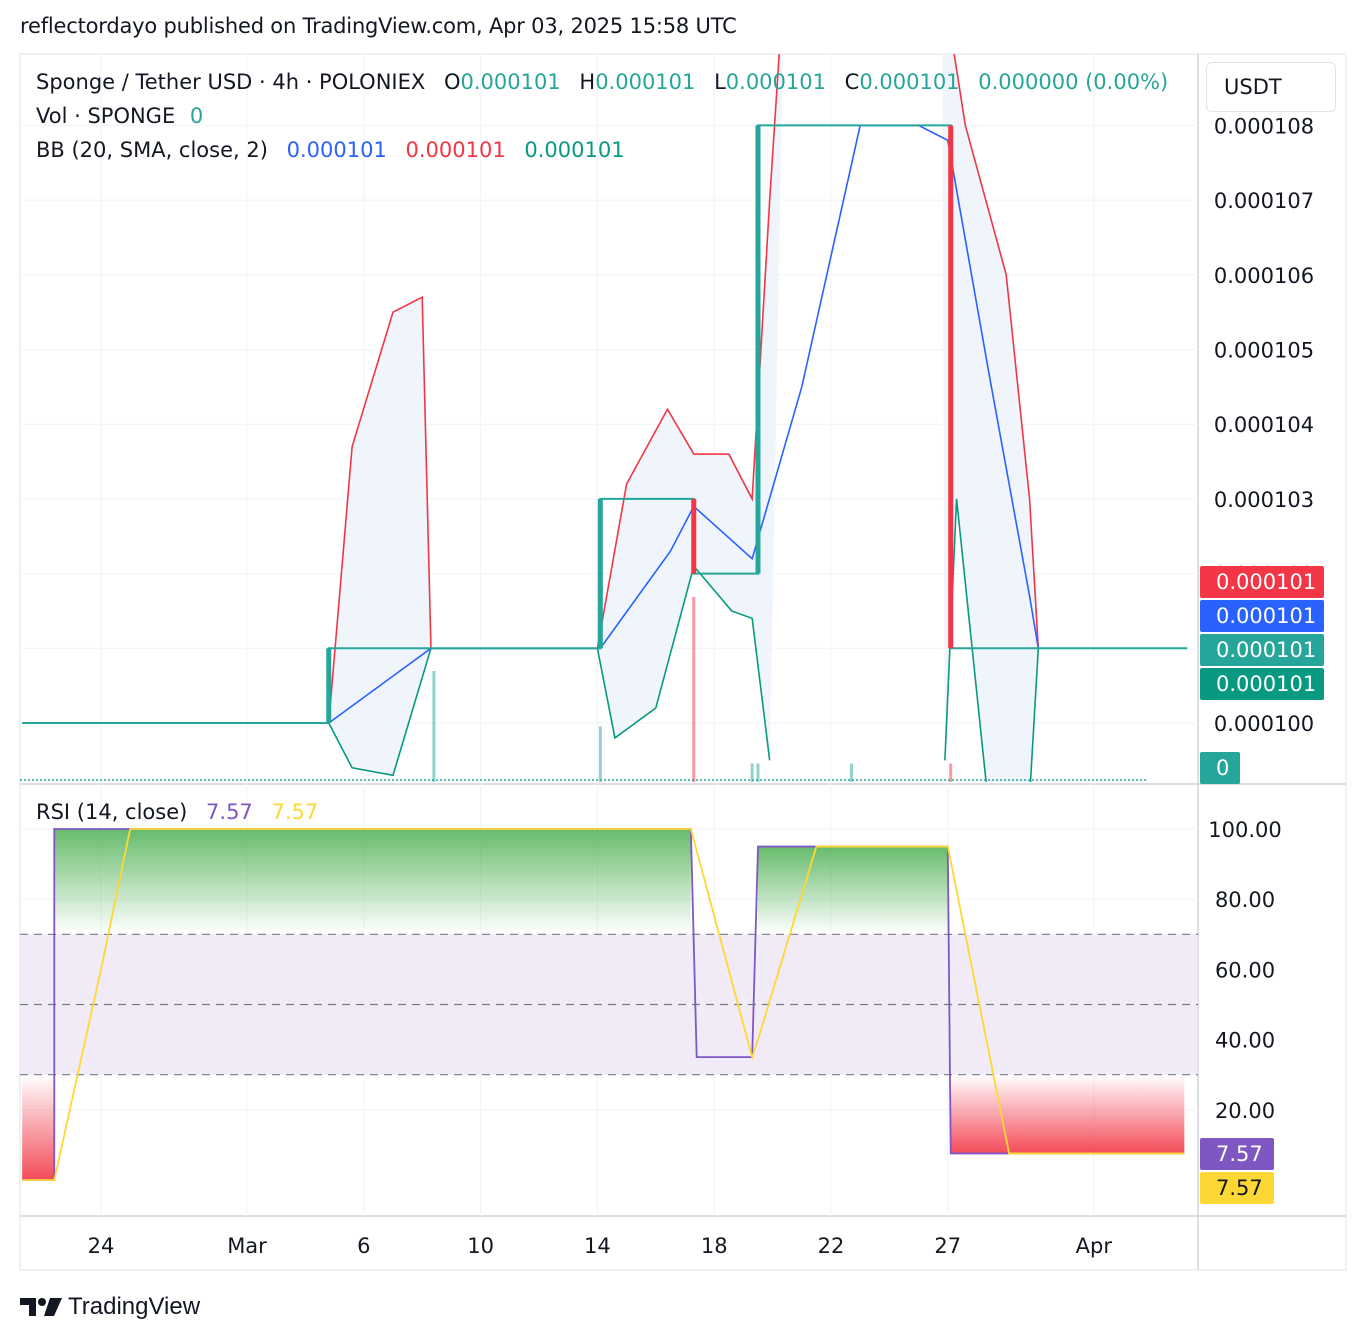 Image resolution: width=1366 pixels, height=1342 pixels. I want to click on low-label: L, so click(720, 82).